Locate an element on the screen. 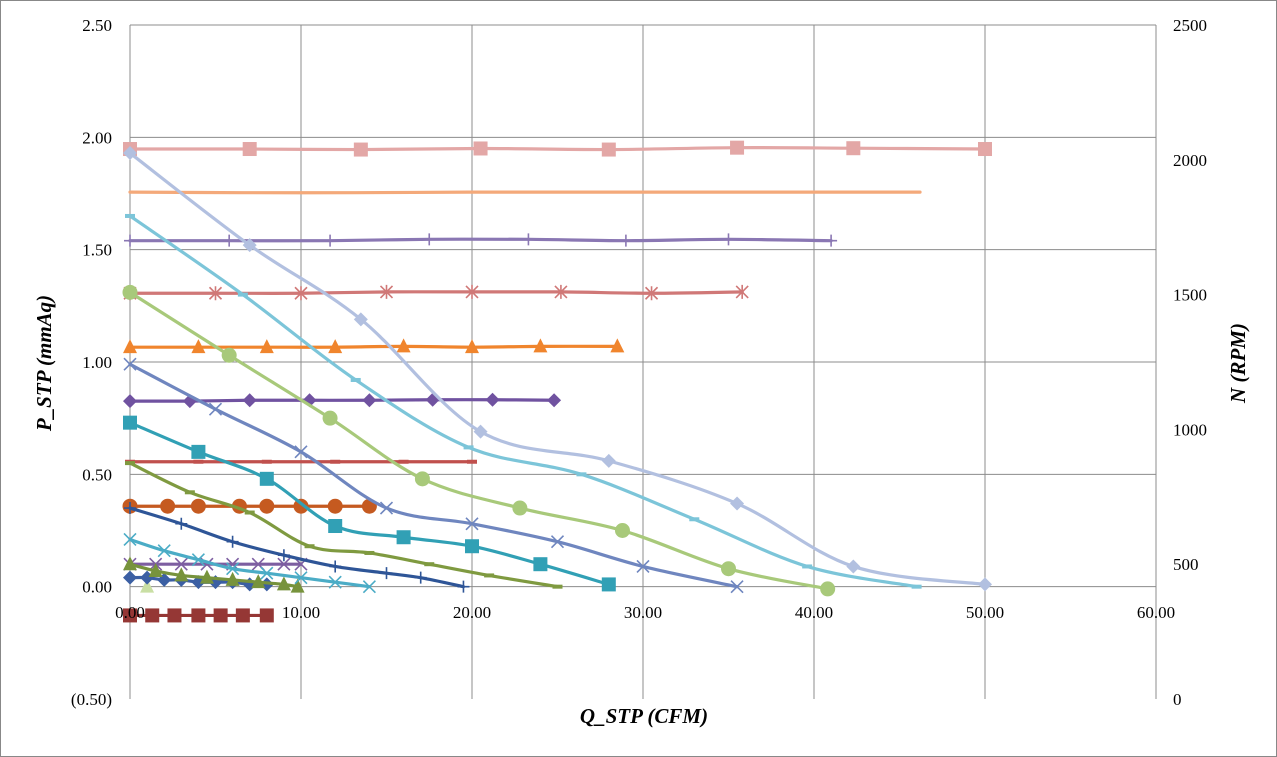  x-tick-label: 50.00 is located at coordinates (985, 612).